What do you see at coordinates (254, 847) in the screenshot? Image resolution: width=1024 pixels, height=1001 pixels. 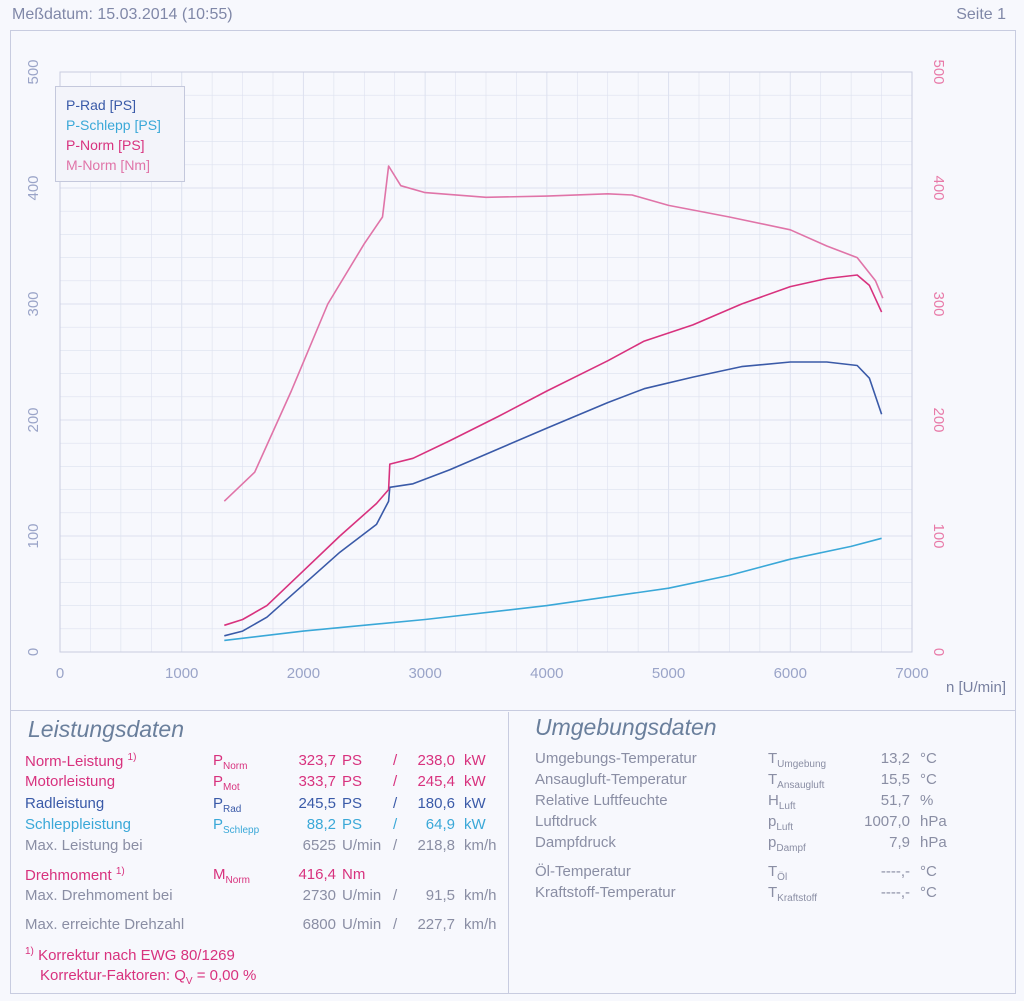 I see `leistung-row-maxleistung: Max. Leistung bei 6525 U/min / 218,8 km/h` at bounding box center [254, 847].